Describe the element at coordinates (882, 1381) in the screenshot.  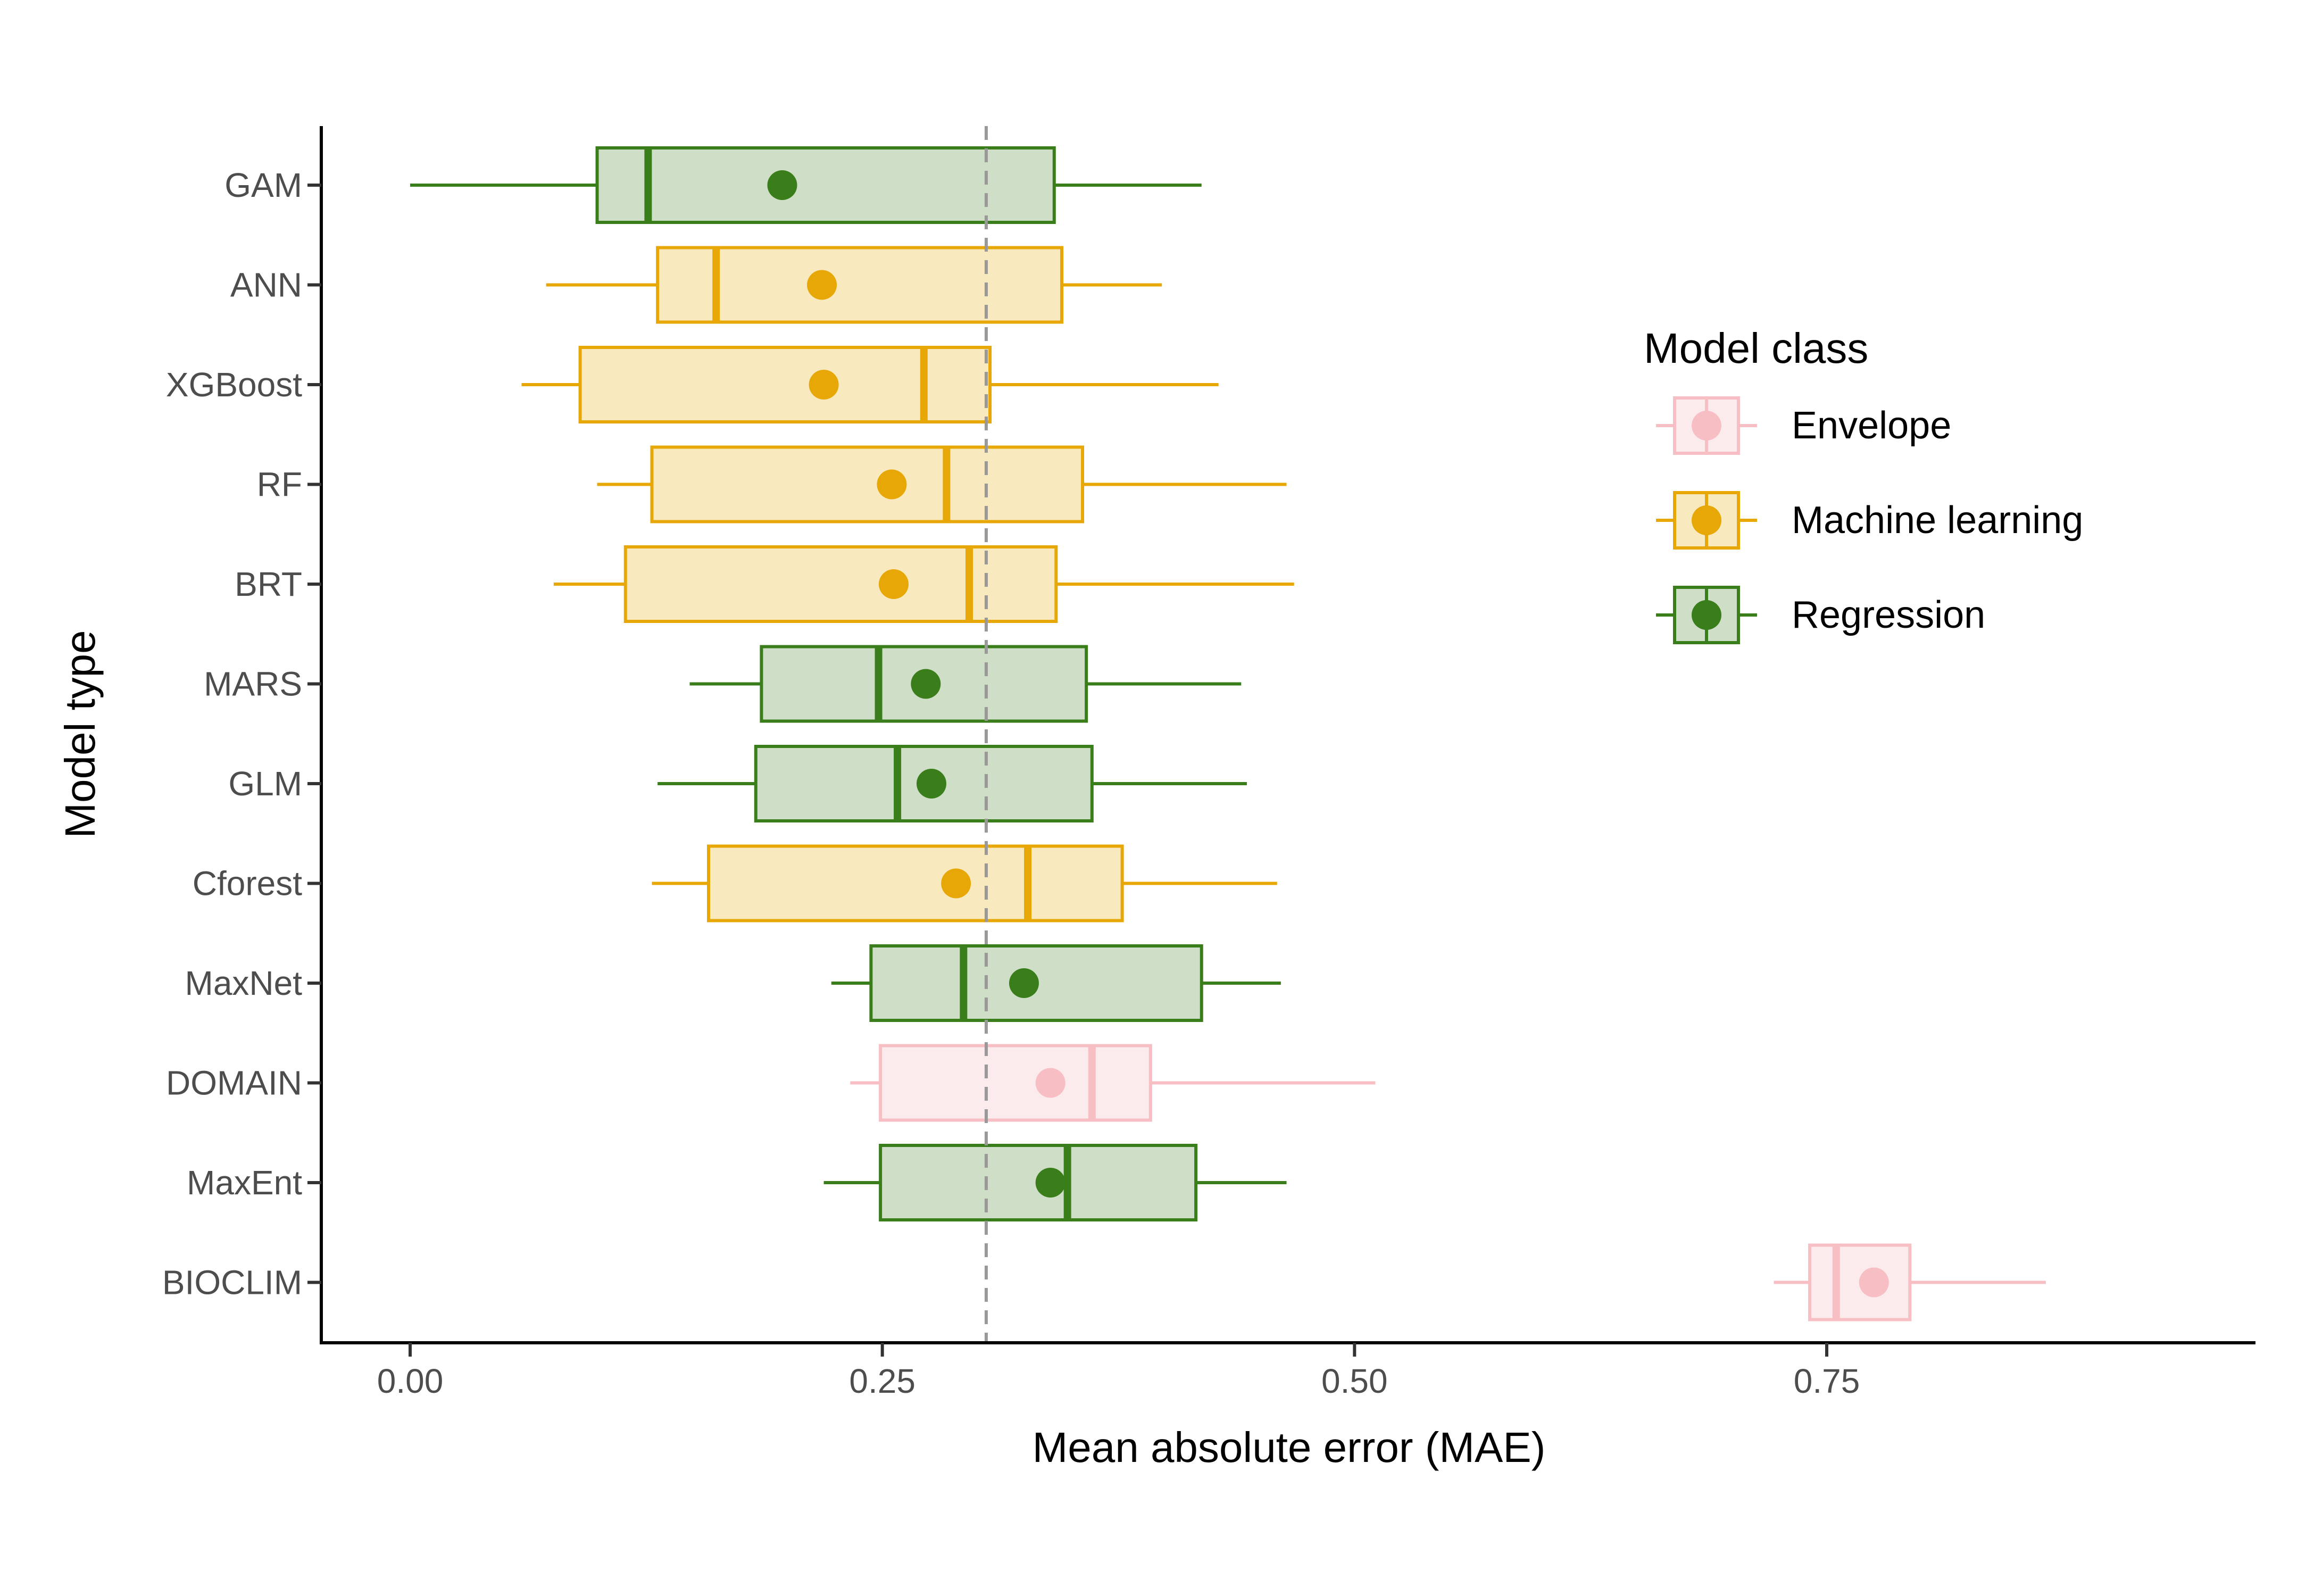
I see `x-tick-label: 0.25` at that location.